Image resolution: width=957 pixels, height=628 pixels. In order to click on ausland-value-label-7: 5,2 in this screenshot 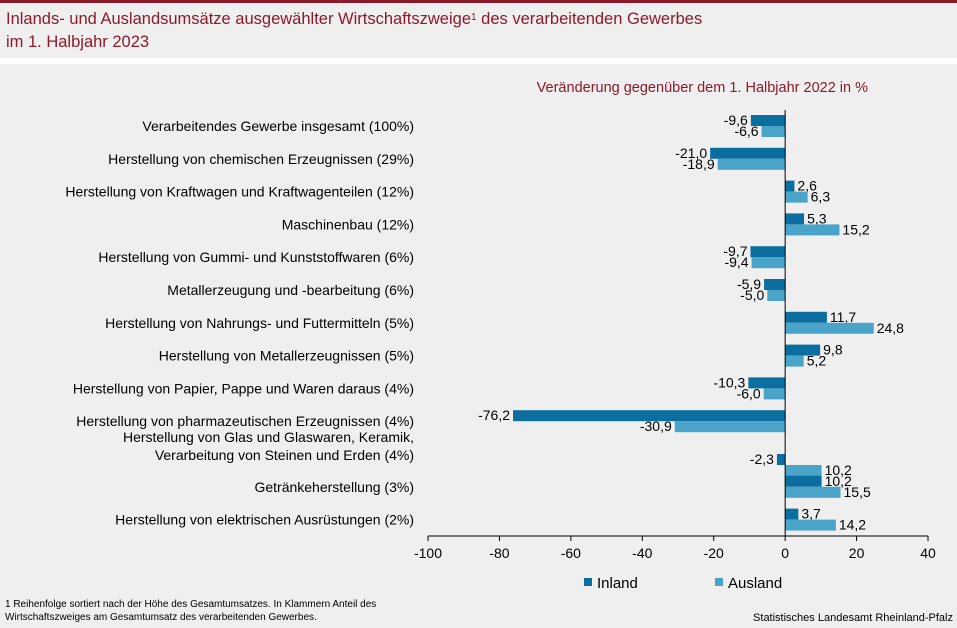, I will do `click(817, 361)`.